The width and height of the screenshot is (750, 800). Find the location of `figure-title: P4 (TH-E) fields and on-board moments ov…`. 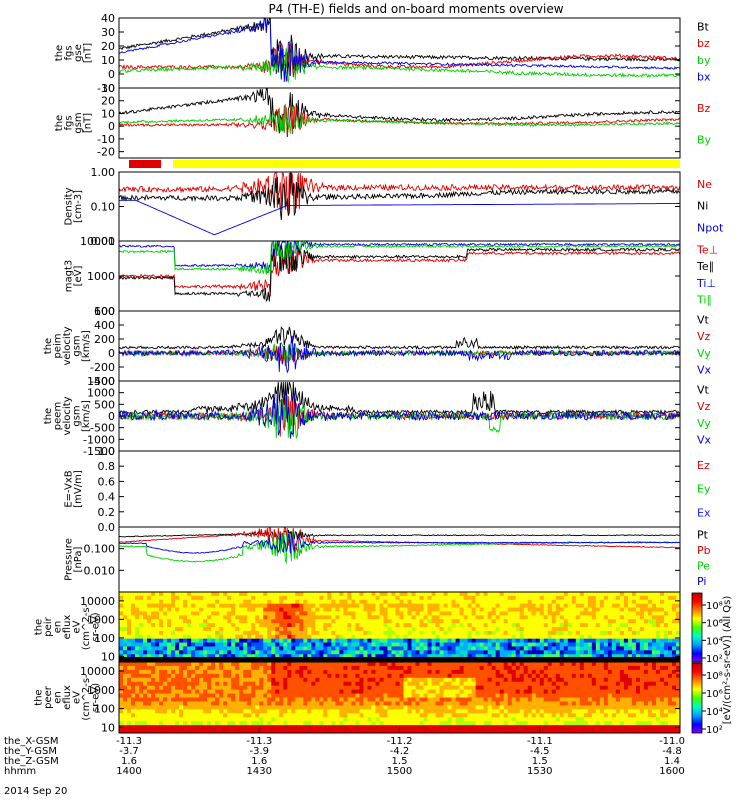

figure-title: P4 (TH-E) fields and on-board moments ov… is located at coordinates (415, 9).